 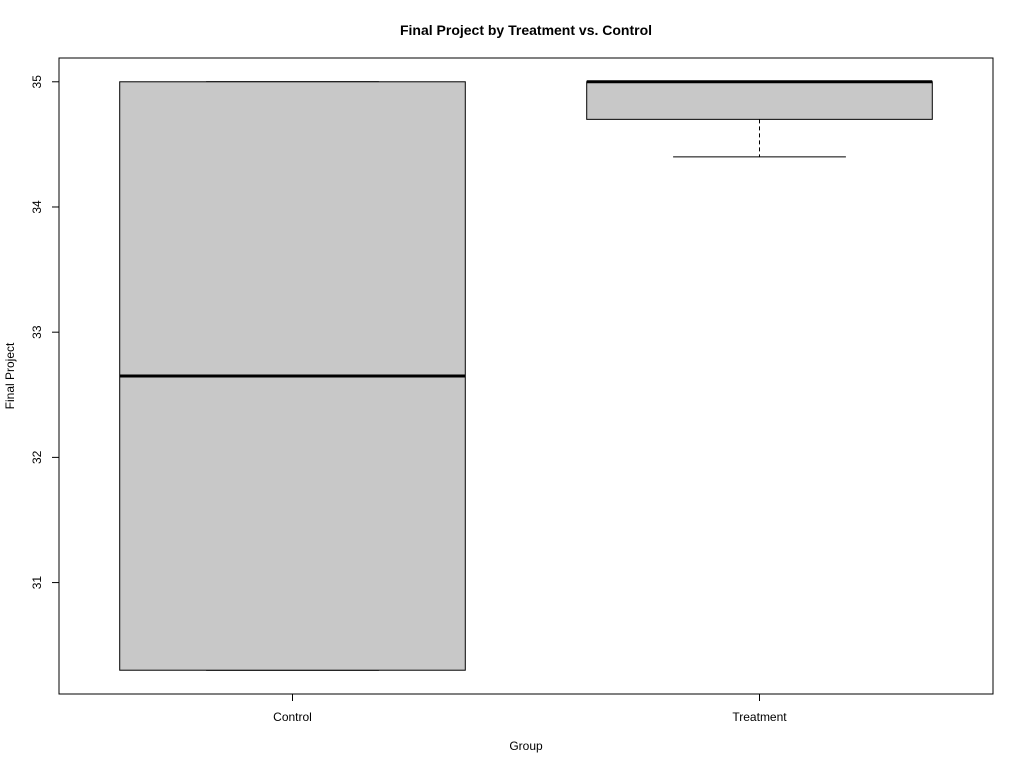 I want to click on box-treatment, so click(x=759, y=119).